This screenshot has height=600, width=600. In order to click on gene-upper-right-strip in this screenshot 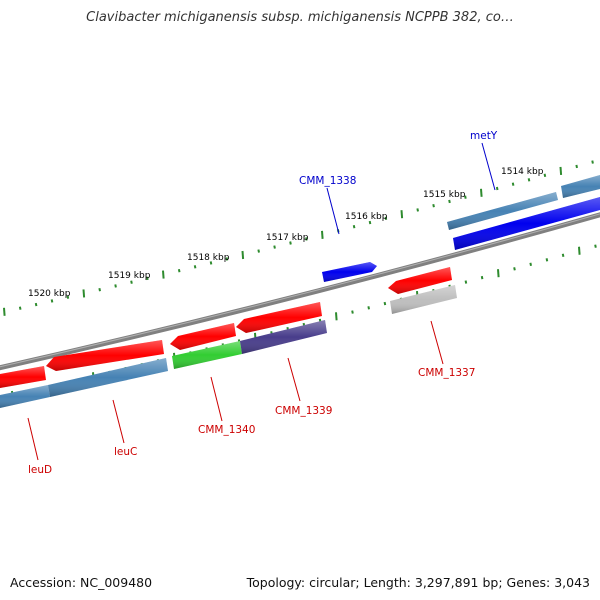, I will do `click(580, 186)`.